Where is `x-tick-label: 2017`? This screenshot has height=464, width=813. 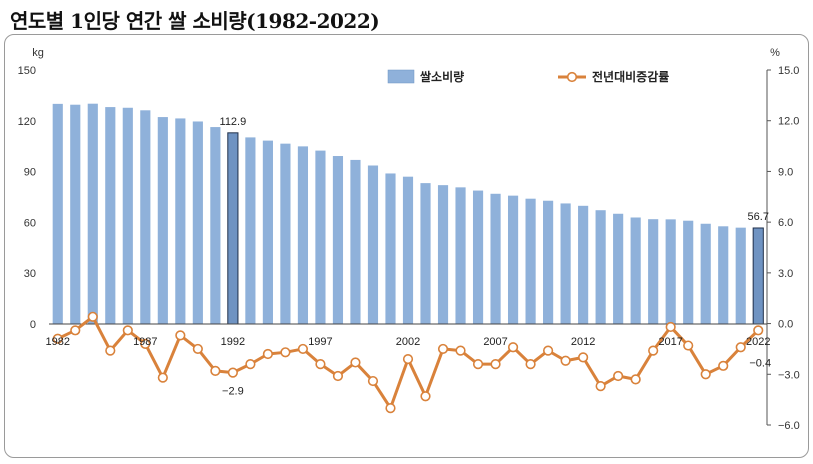 x-tick-label: 2017 is located at coordinates (670, 342).